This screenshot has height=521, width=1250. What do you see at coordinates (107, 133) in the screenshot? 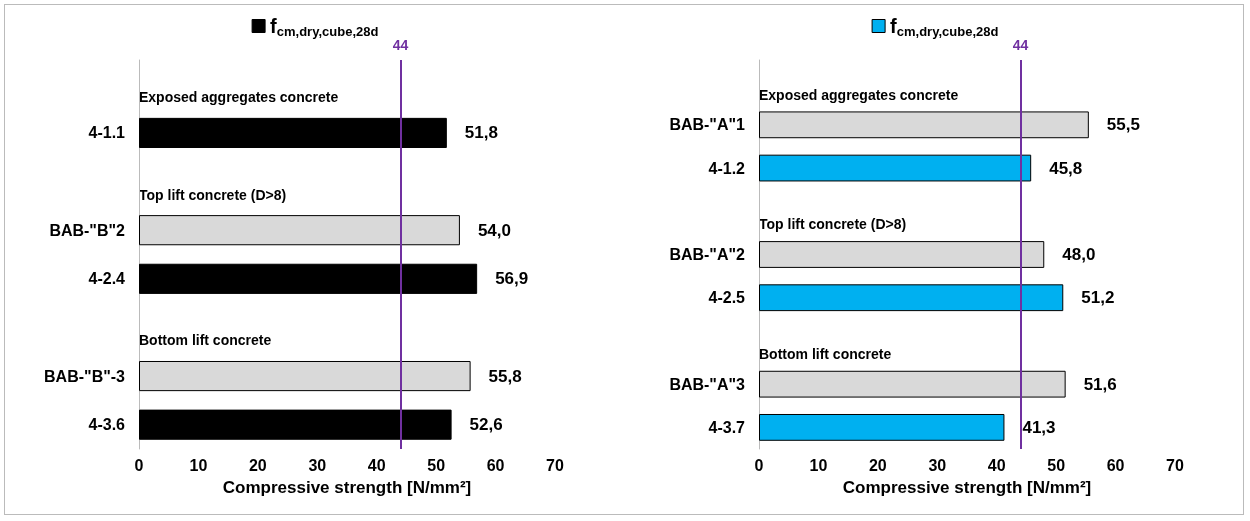
I see `y-tick-label: 4-1.1` at bounding box center [107, 133].